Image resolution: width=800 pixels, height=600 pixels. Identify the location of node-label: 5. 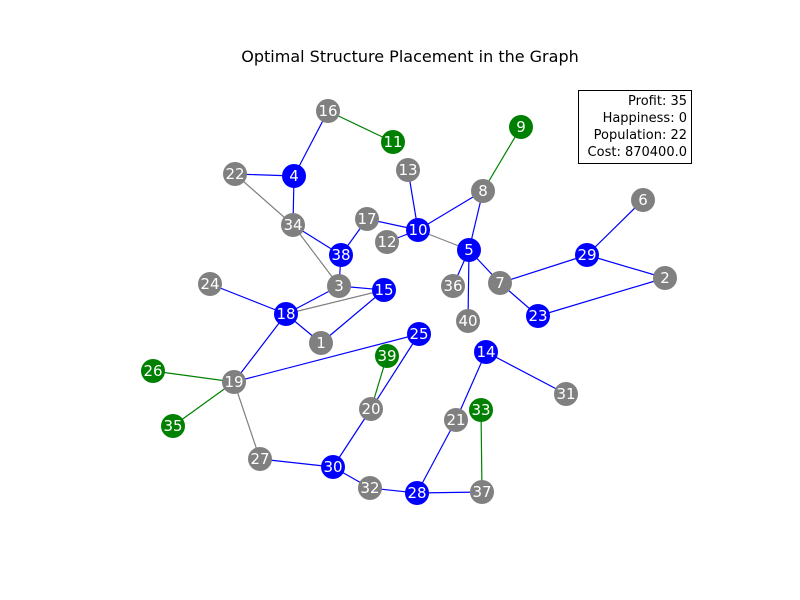
(469, 250).